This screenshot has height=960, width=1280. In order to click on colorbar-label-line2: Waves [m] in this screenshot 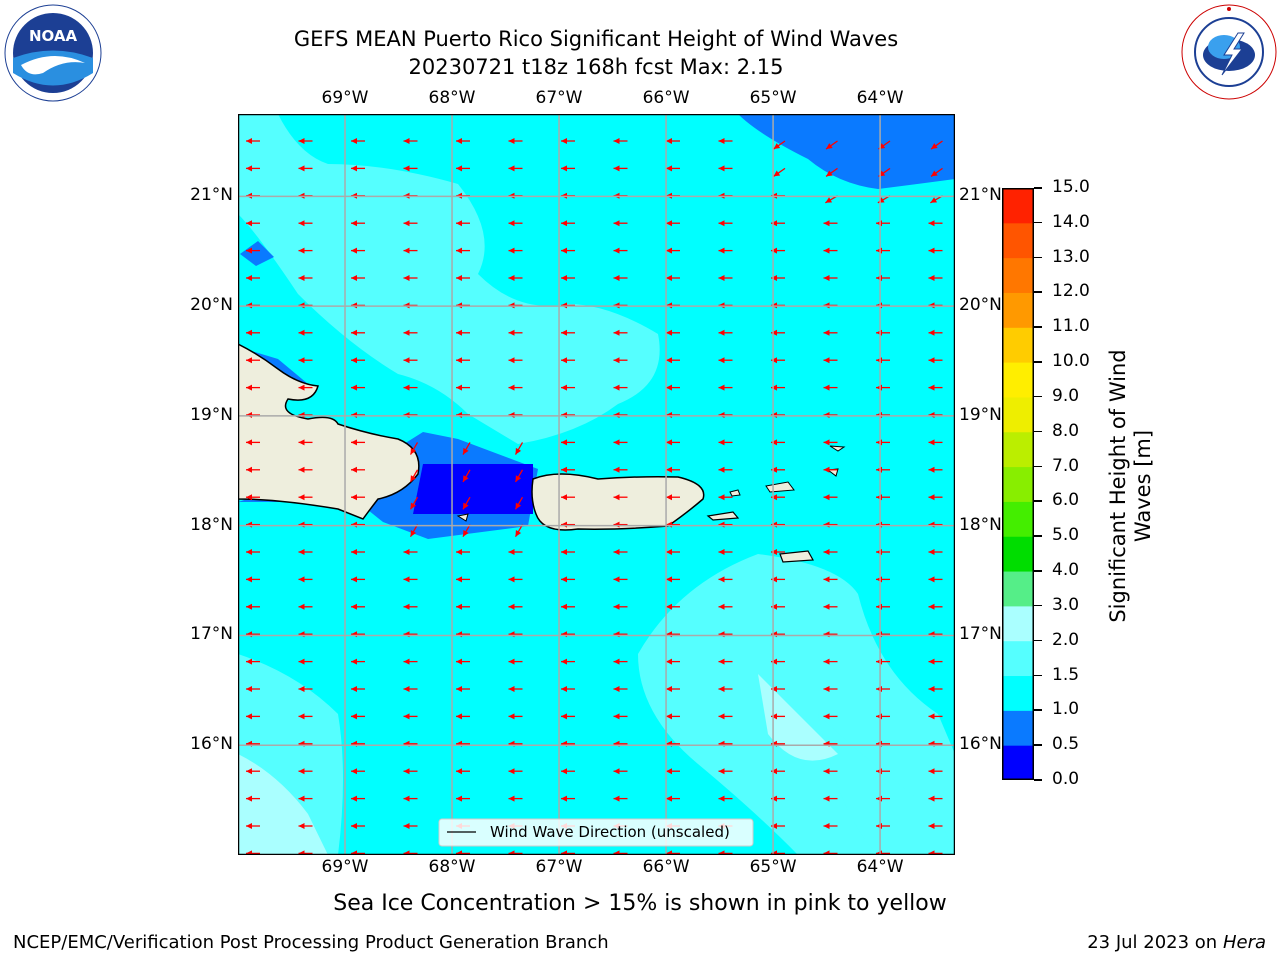, I will do `click(1143, 486)`.